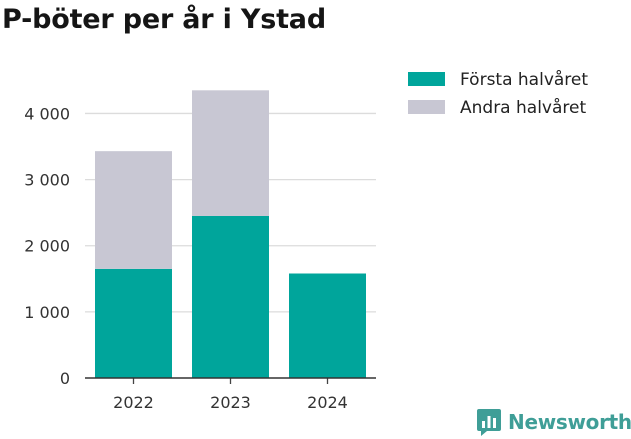  What do you see at coordinates (498, 93) in the screenshot?
I see `legend: Första halvåret Andra halvåret` at bounding box center [498, 93].